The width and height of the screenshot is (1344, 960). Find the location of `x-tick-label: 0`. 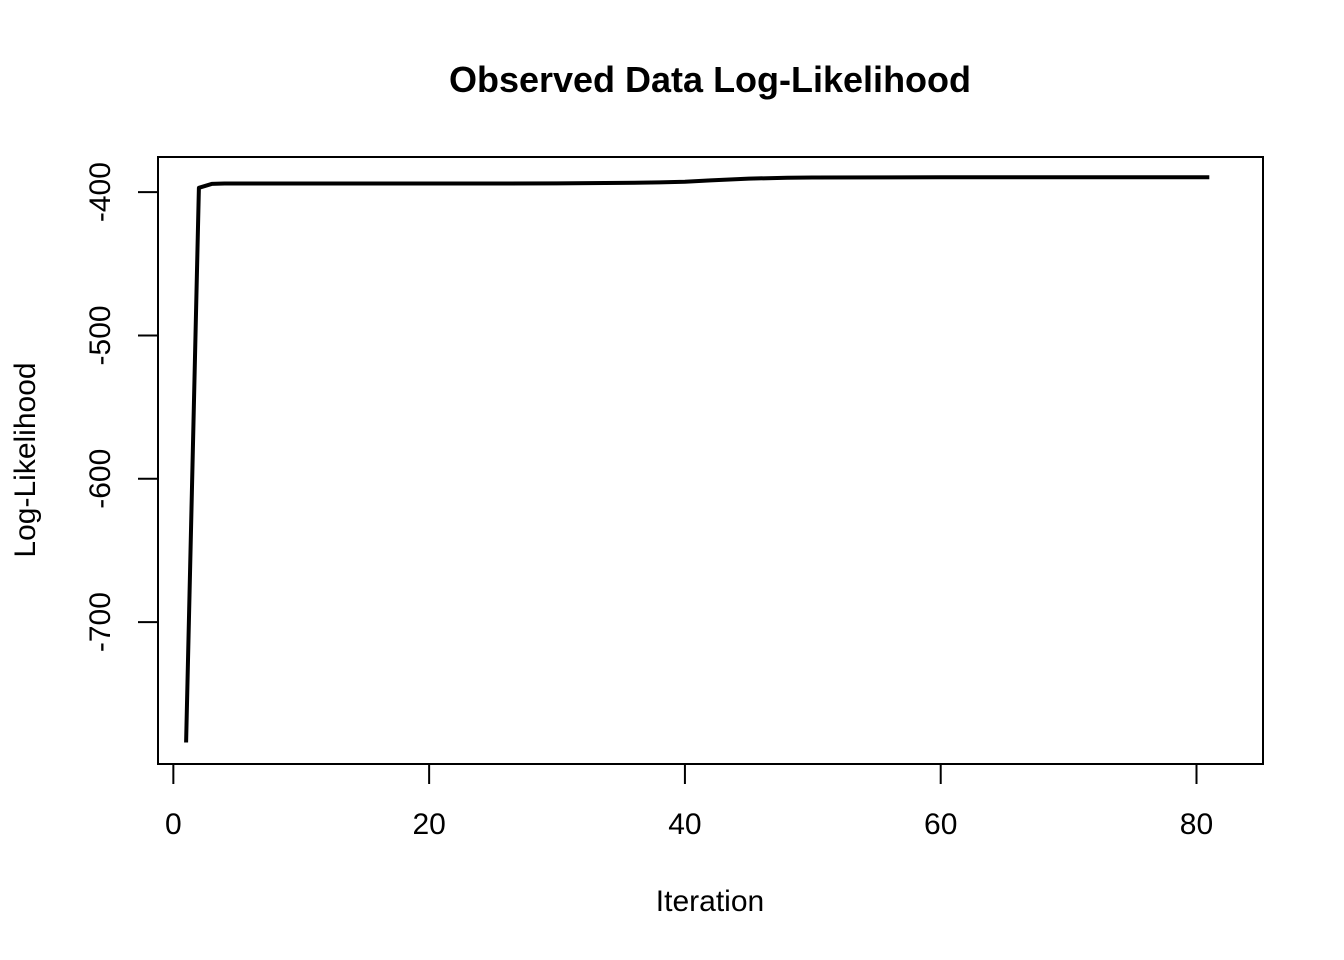

x-tick-label: 0 is located at coordinates (173, 824).